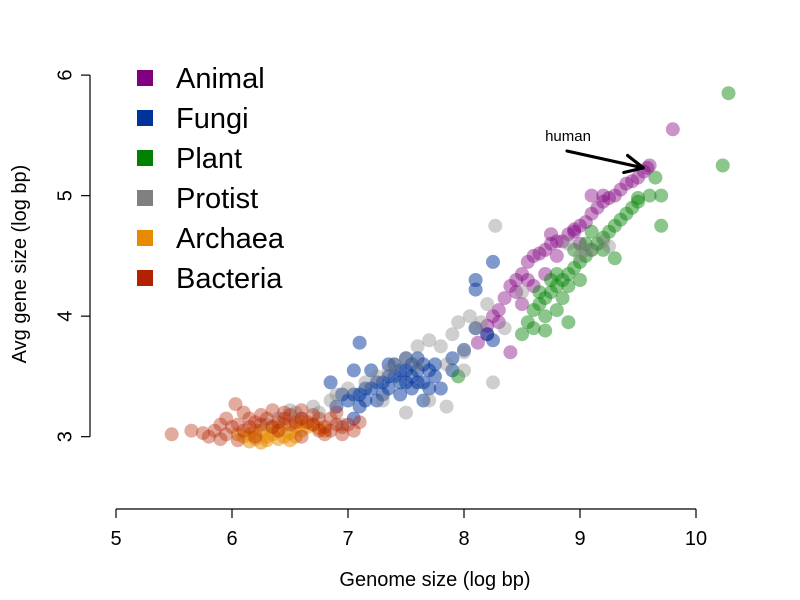  What do you see at coordinates (220, 79) in the screenshot?
I see `legend-label: Animal` at bounding box center [220, 79].